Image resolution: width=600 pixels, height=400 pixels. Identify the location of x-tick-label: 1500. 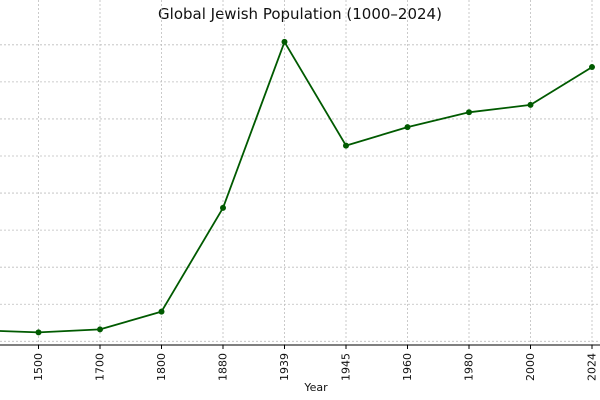
(38, 367).